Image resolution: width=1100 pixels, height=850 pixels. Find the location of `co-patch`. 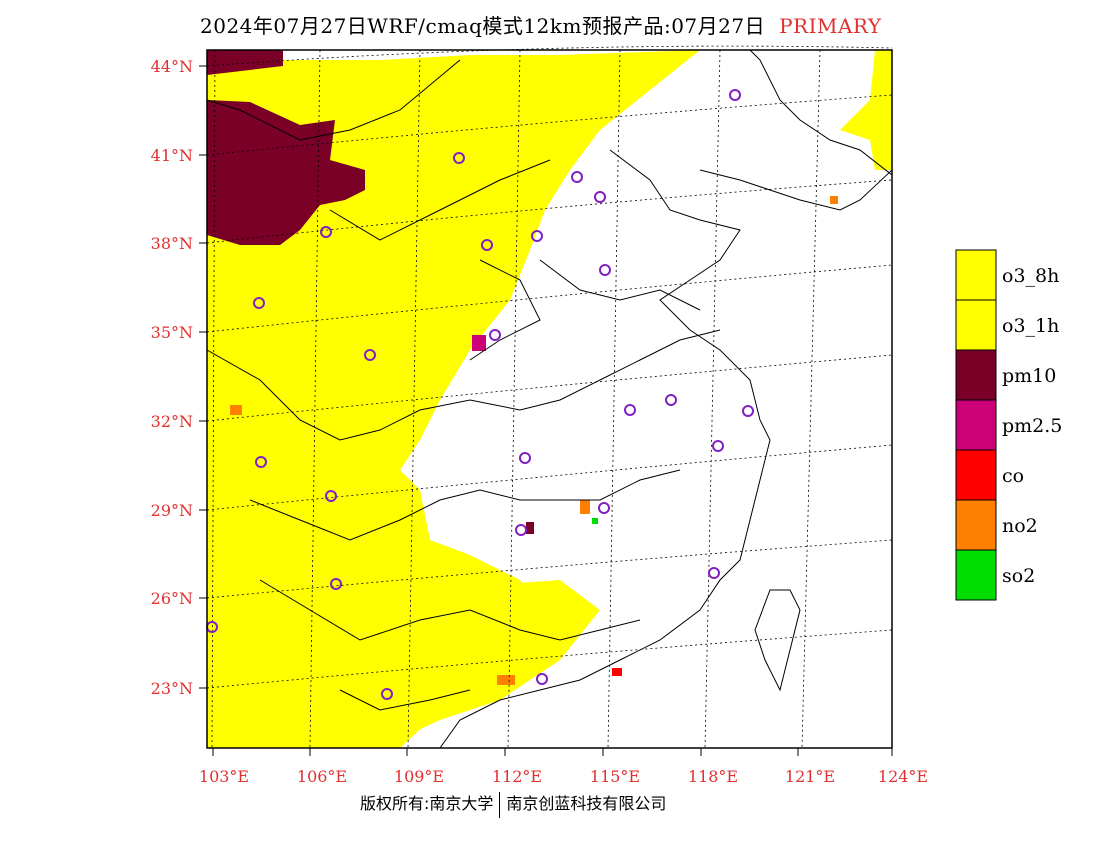

co-patch is located at coordinates (617, 672).